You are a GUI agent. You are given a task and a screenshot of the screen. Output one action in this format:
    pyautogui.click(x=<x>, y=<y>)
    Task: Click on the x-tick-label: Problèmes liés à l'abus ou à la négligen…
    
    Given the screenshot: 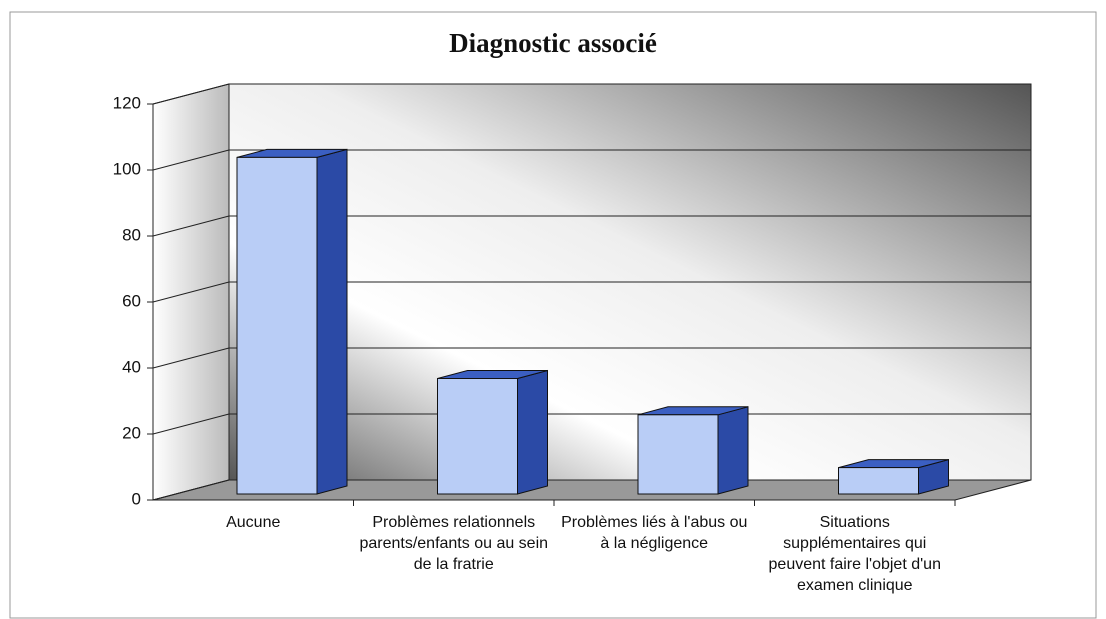 What is the action you would take?
    pyautogui.click(x=654, y=533)
    